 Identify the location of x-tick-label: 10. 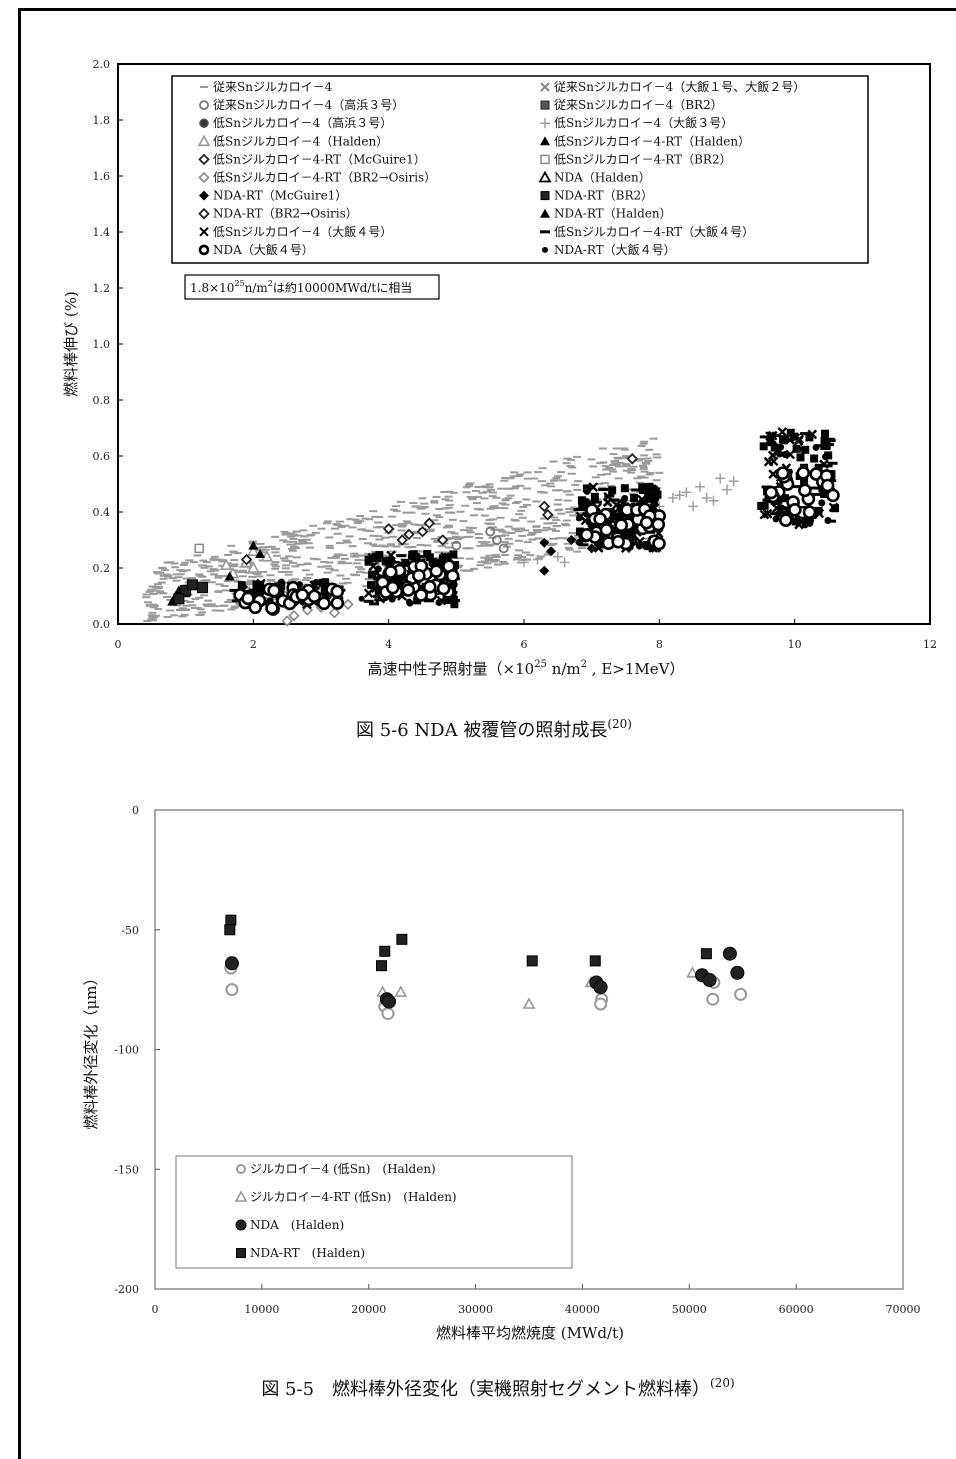
(795, 644).